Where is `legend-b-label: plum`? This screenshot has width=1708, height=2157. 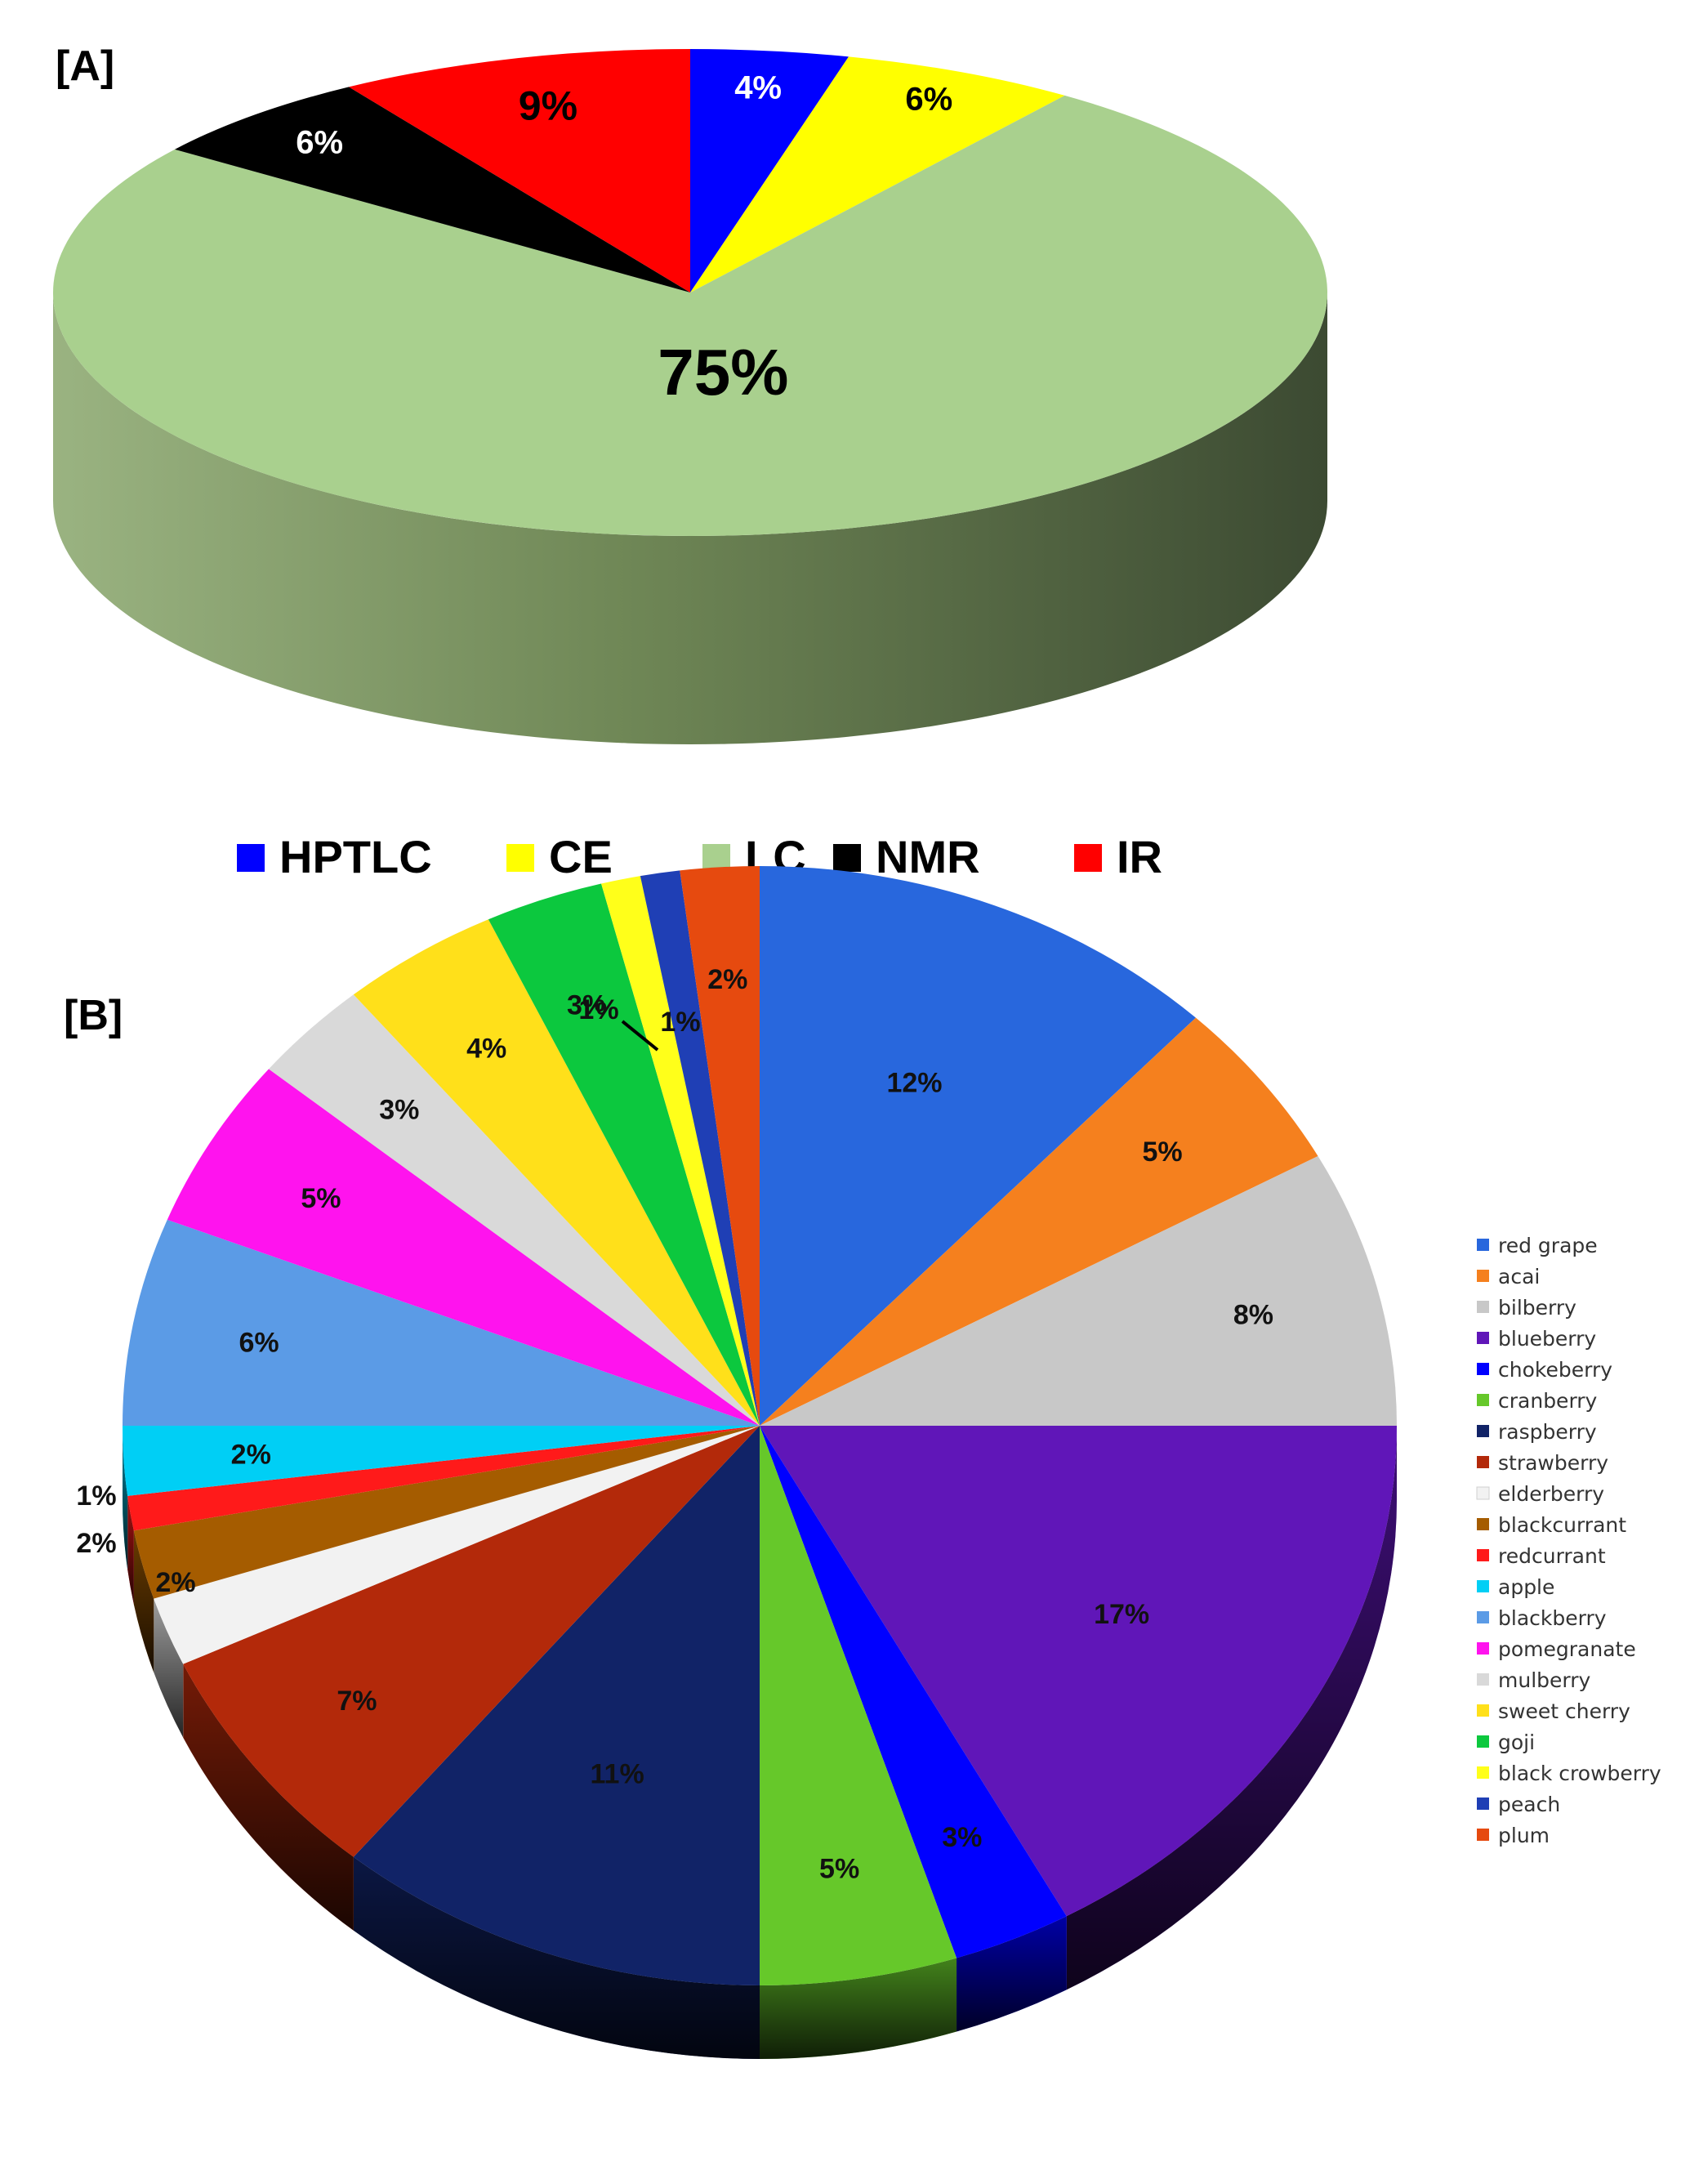 legend-b-label: plum is located at coordinates (1524, 1835).